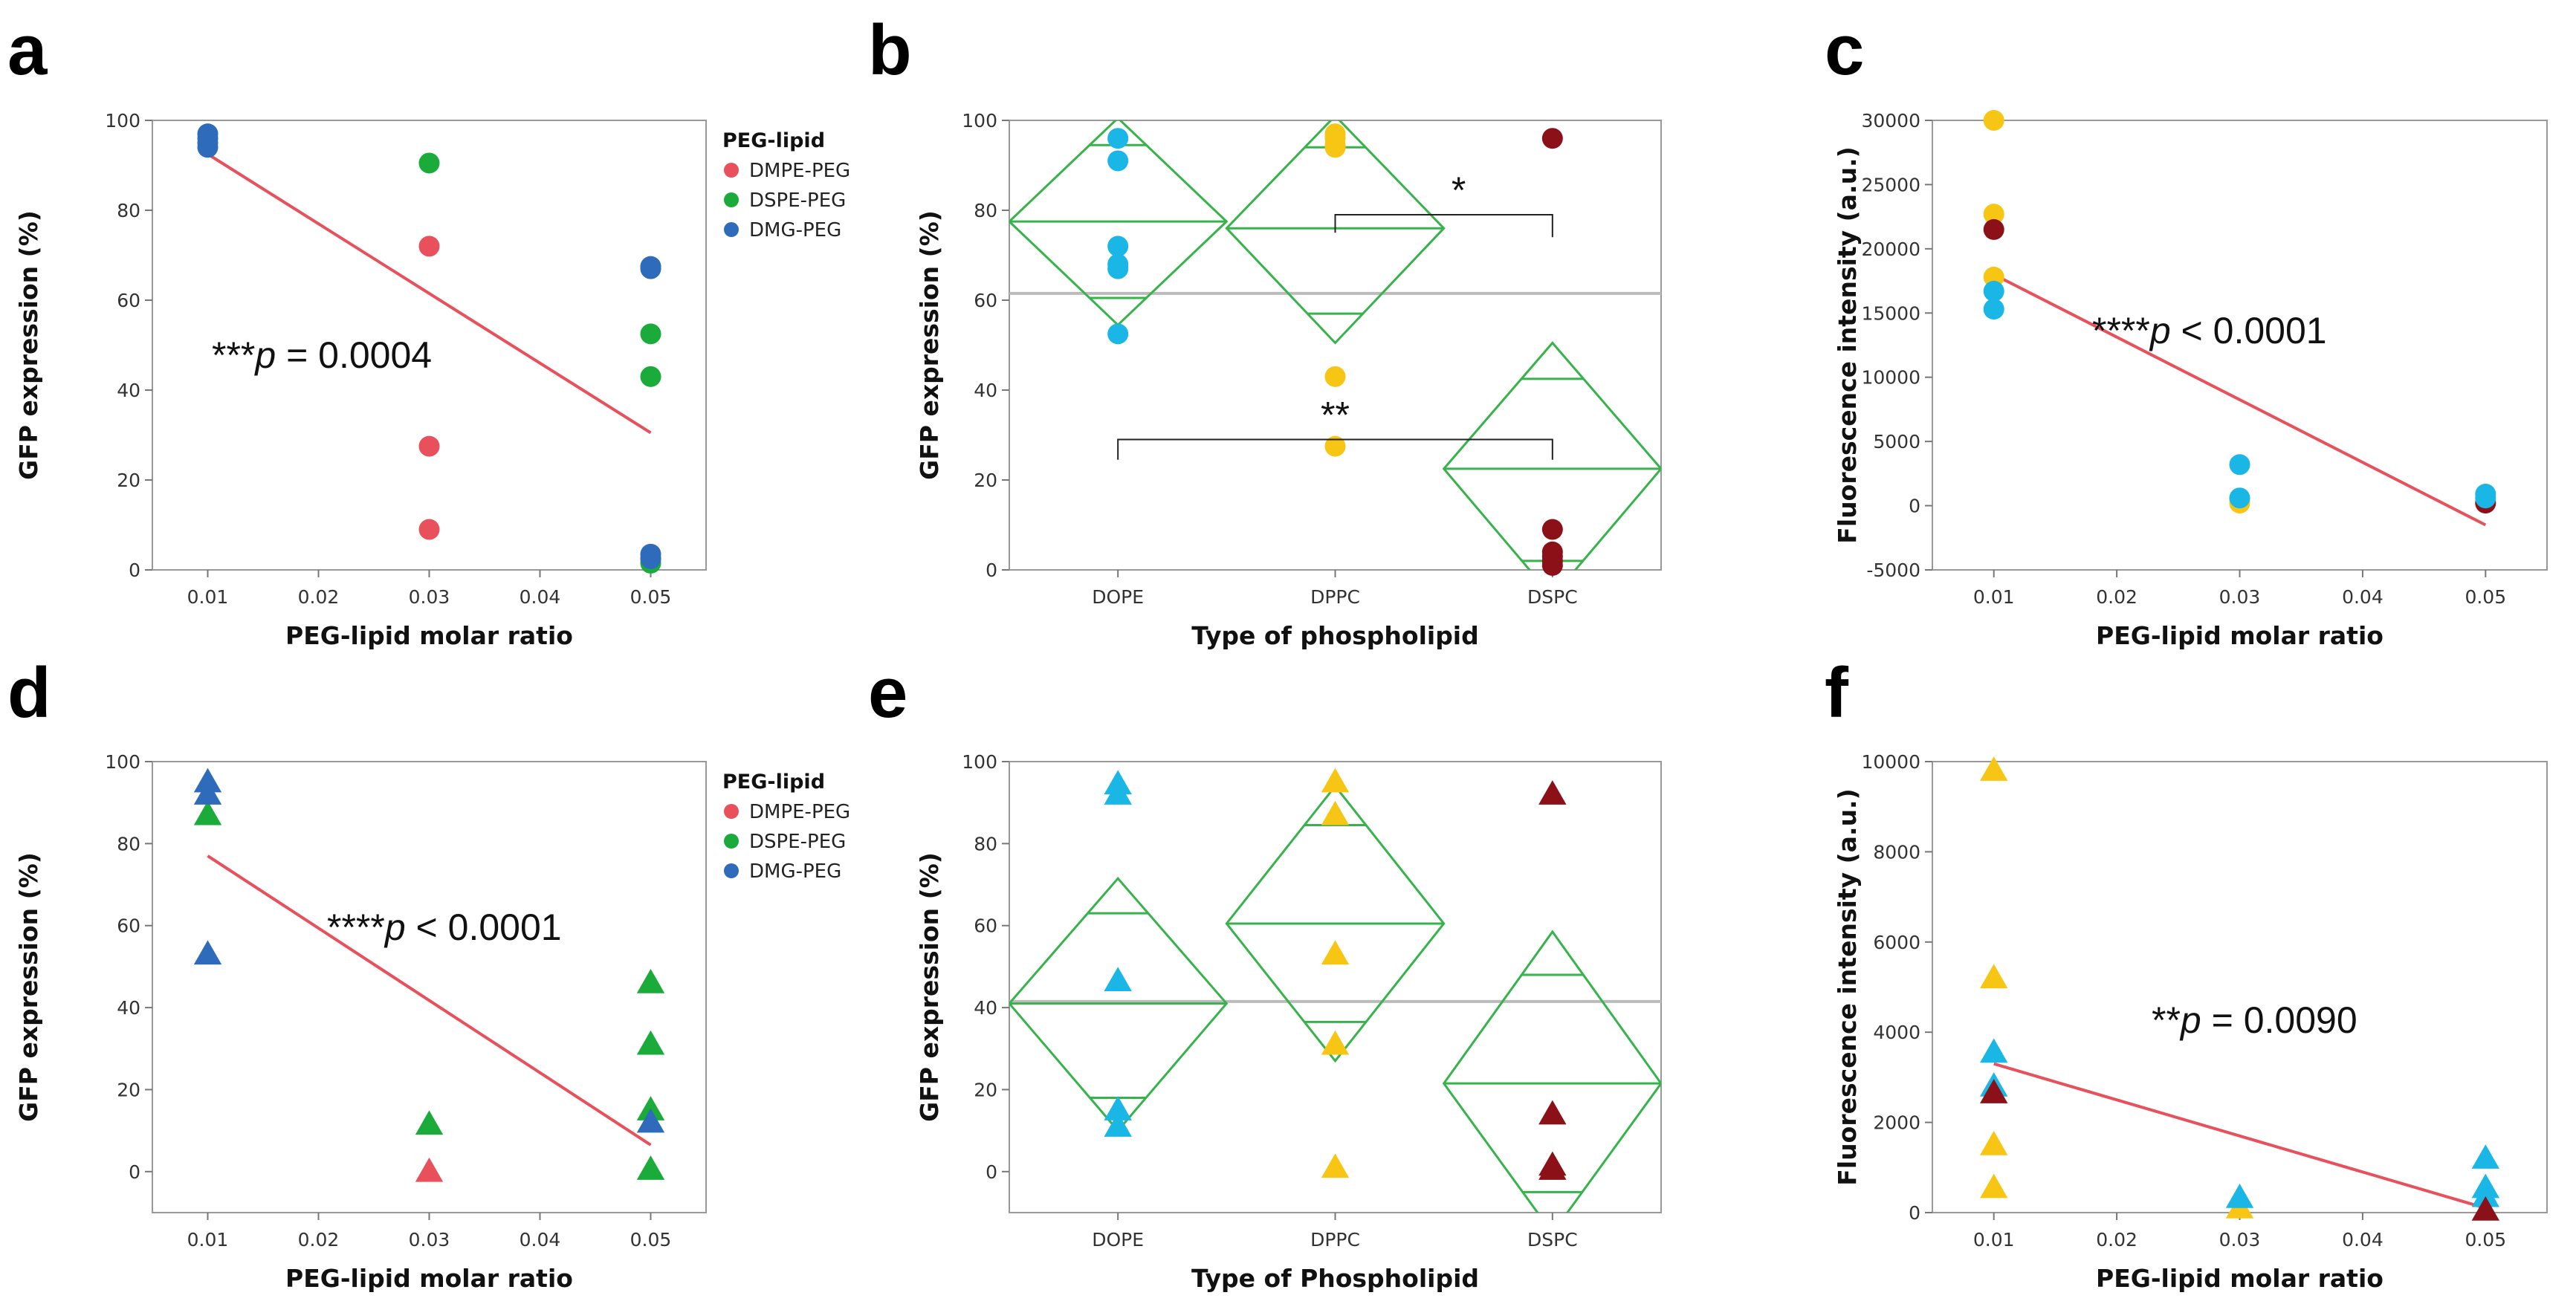 The image size is (2576, 1304). I want to click on y-axis-title: Fluorescence intensity (a.u.), so click(1847, 344).